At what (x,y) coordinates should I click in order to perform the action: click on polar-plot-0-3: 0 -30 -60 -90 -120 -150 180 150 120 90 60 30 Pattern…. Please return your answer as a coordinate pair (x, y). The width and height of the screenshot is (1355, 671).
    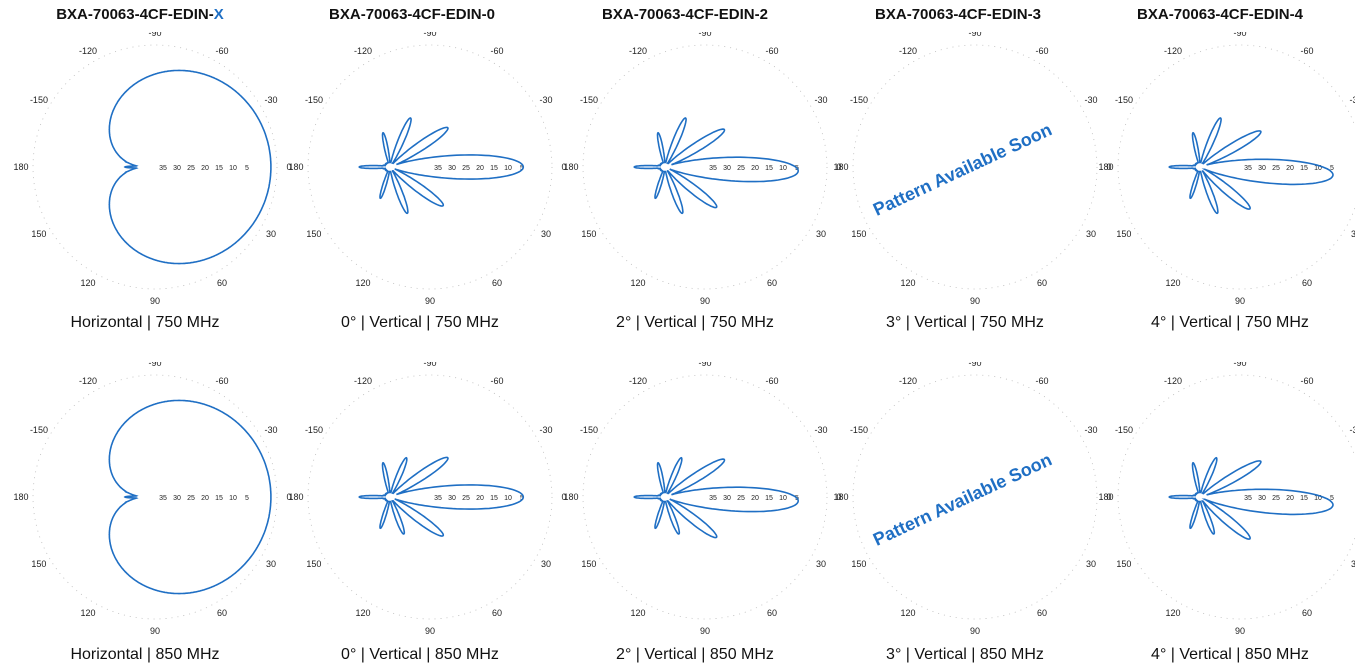
    Looking at the image, I should click on (975, 177).